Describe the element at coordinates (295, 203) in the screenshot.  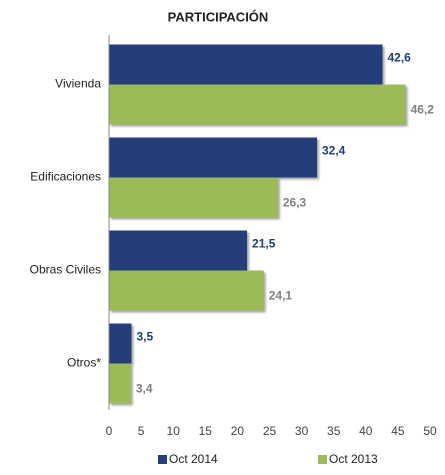
I see `value-label: 26,3` at that location.